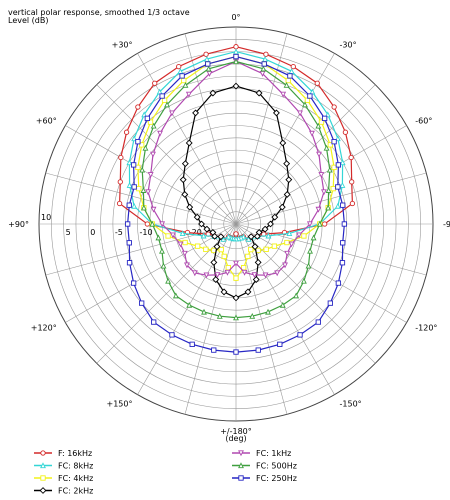 The height and width of the screenshot is (500, 450). Describe the element at coordinates (46, 217) in the screenshot. I see `radial-tick-label: 10` at that location.